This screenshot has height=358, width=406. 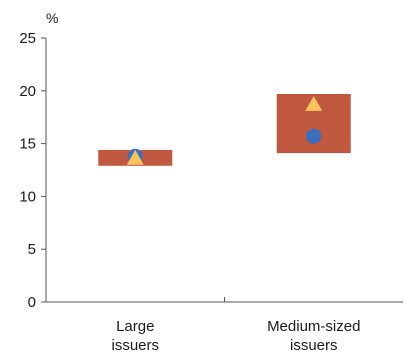 I want to click on y-tick-label: 5, so click(x=32, y=249).